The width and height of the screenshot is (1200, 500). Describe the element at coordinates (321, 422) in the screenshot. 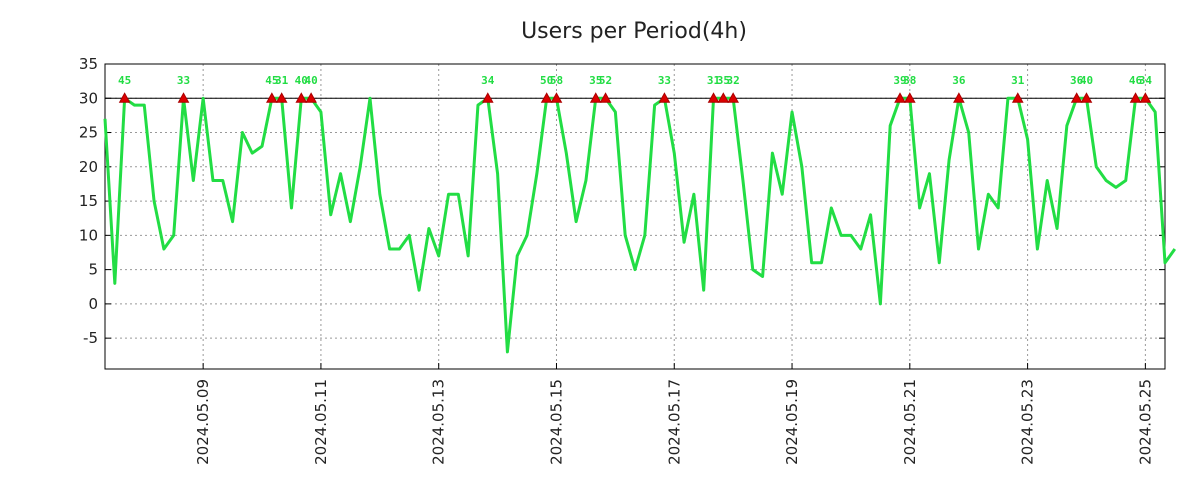

I see `x-tick-label: 2024.05.11` at that location.